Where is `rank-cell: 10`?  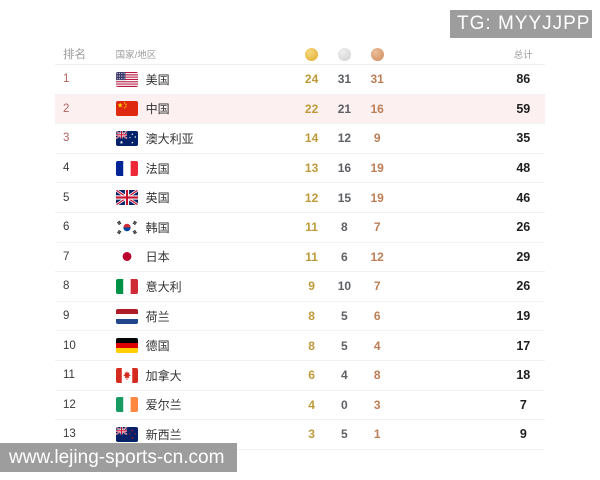 rank-cell: 10 is located at coordinates (69, 345).